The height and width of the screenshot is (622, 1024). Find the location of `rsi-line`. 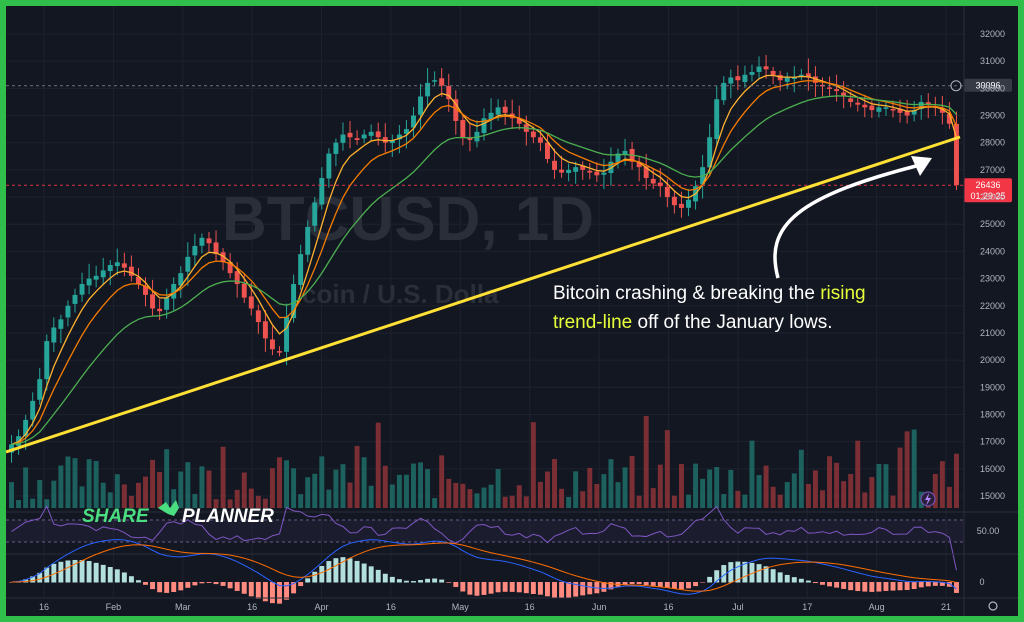

rsi-line is located at coordinates (484, 538).